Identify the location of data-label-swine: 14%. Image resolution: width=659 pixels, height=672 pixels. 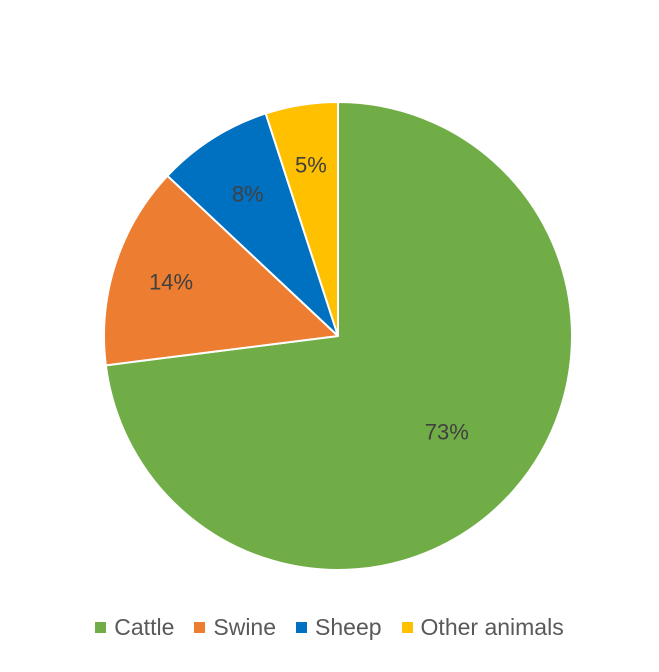
(171, 281).